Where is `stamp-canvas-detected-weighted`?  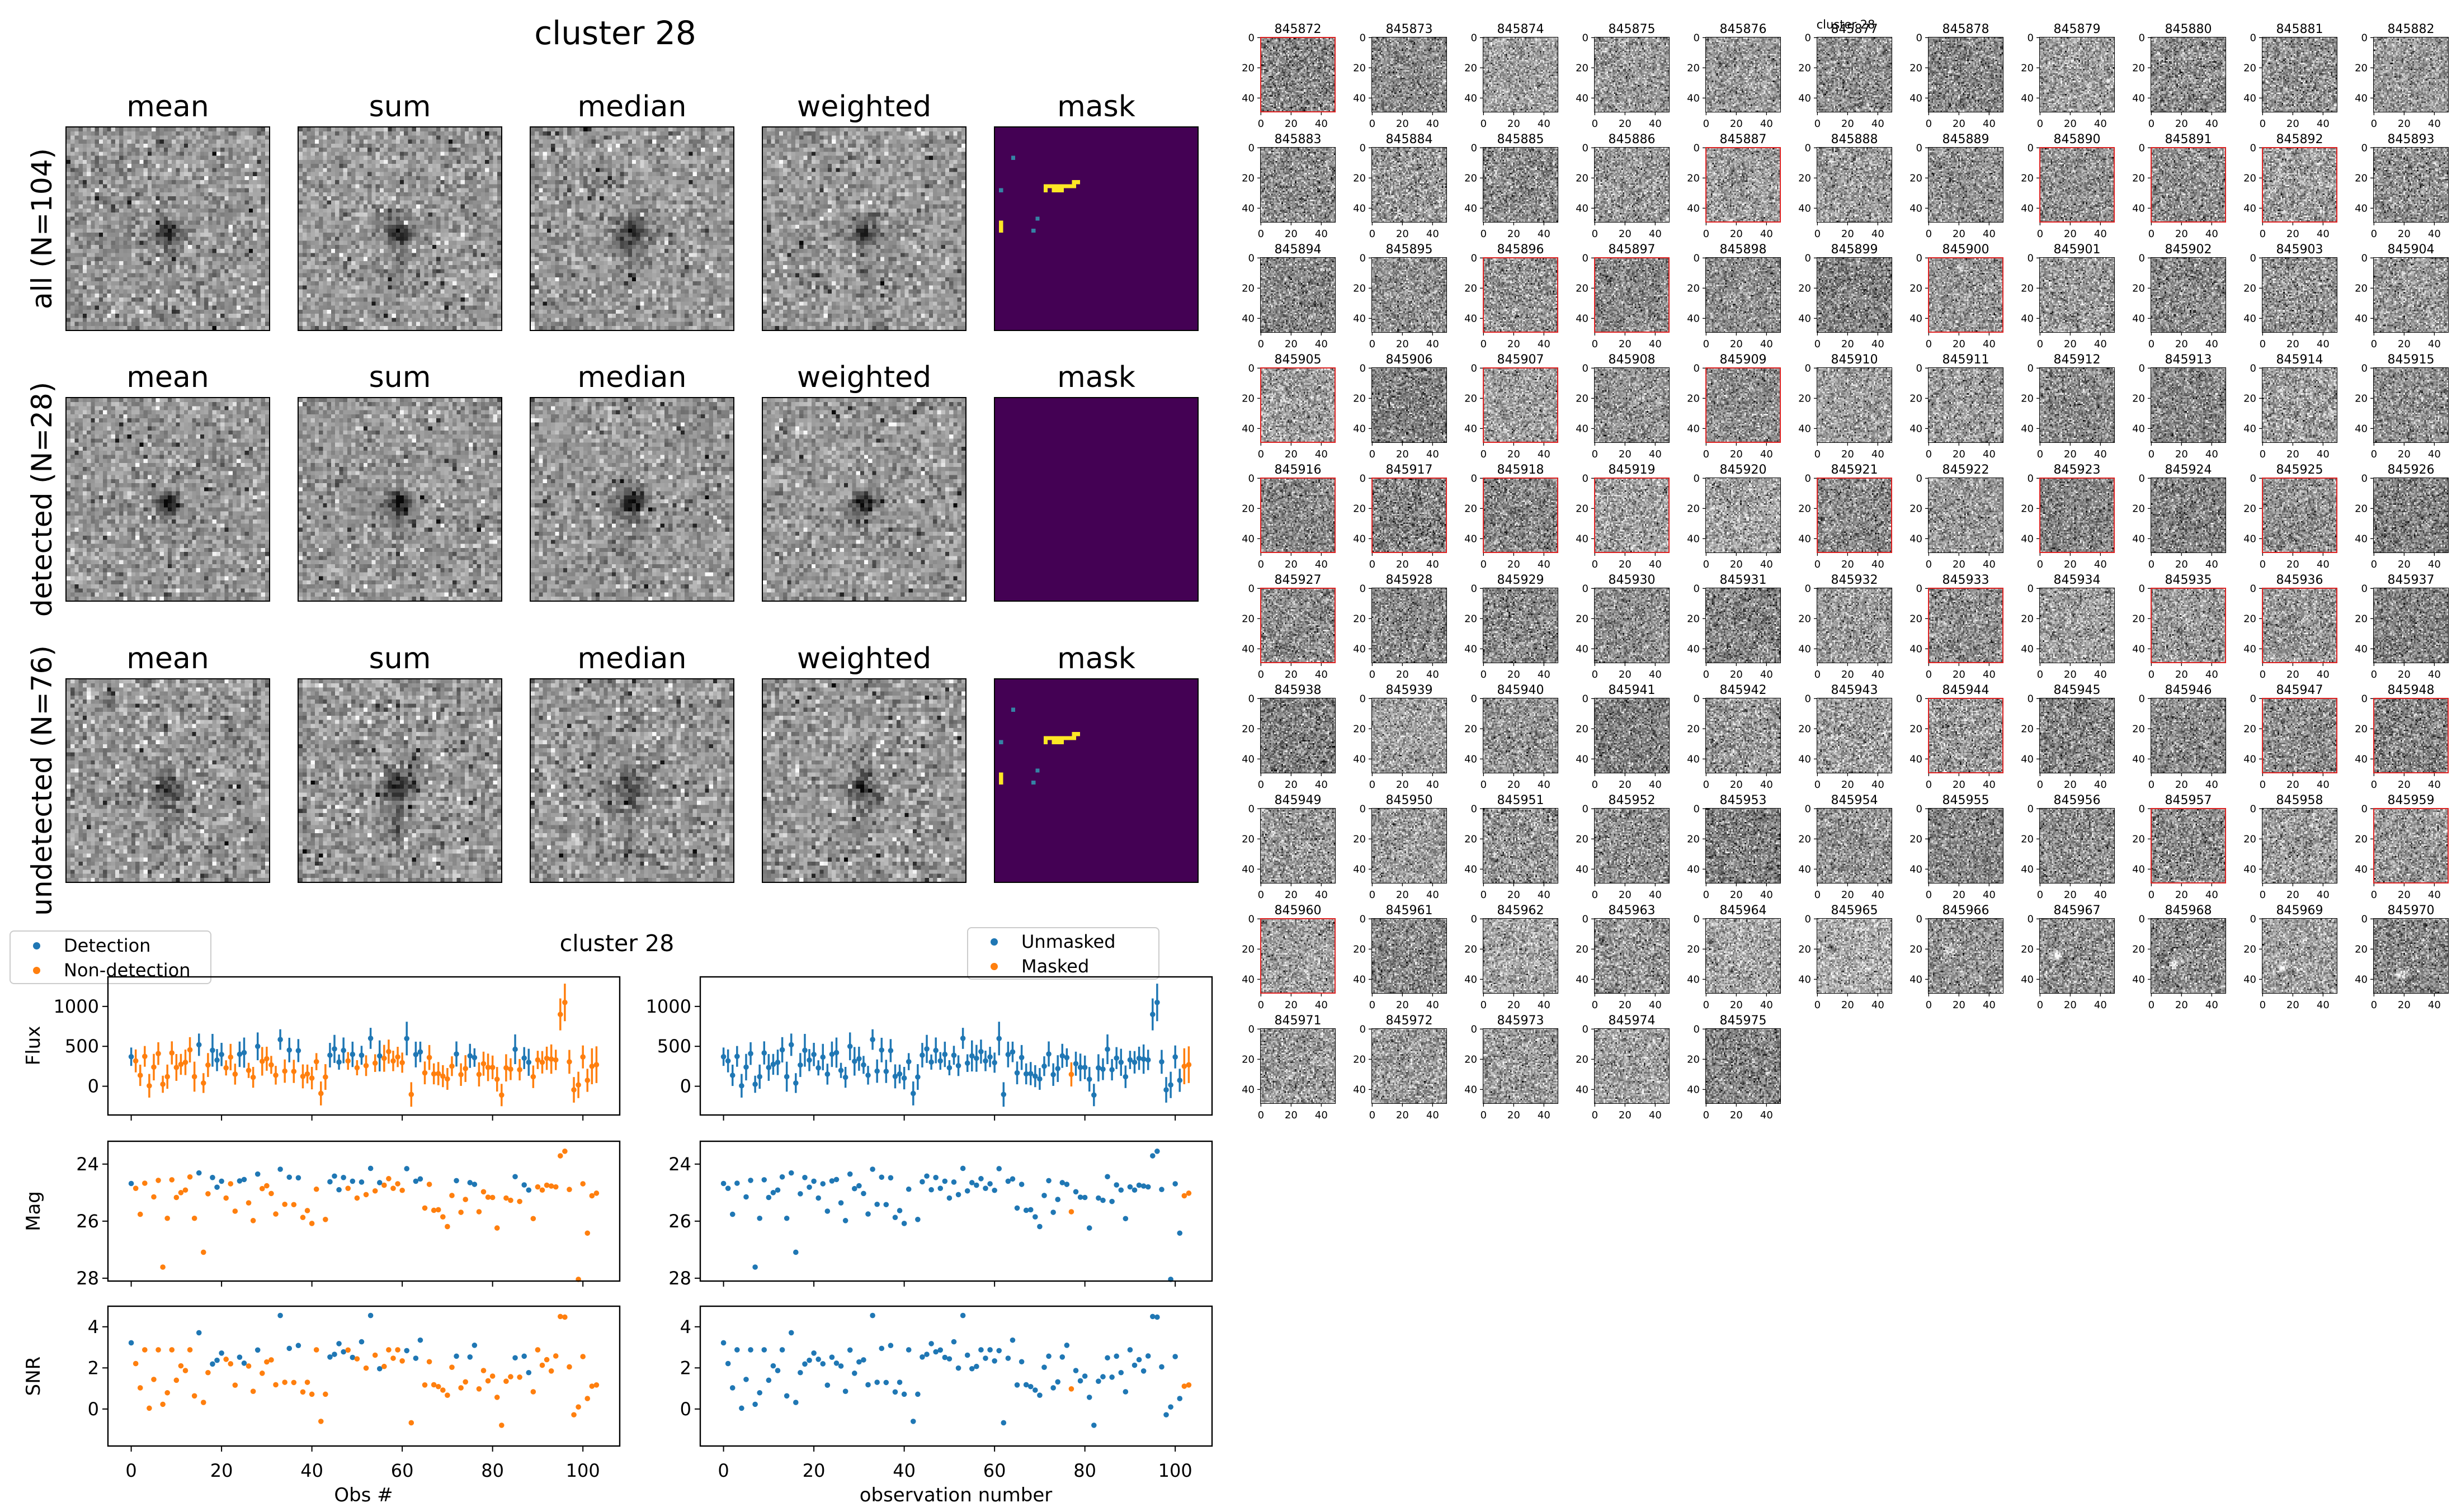
stamp-canvas-detected-weighted is located at coordinates (864, 499).